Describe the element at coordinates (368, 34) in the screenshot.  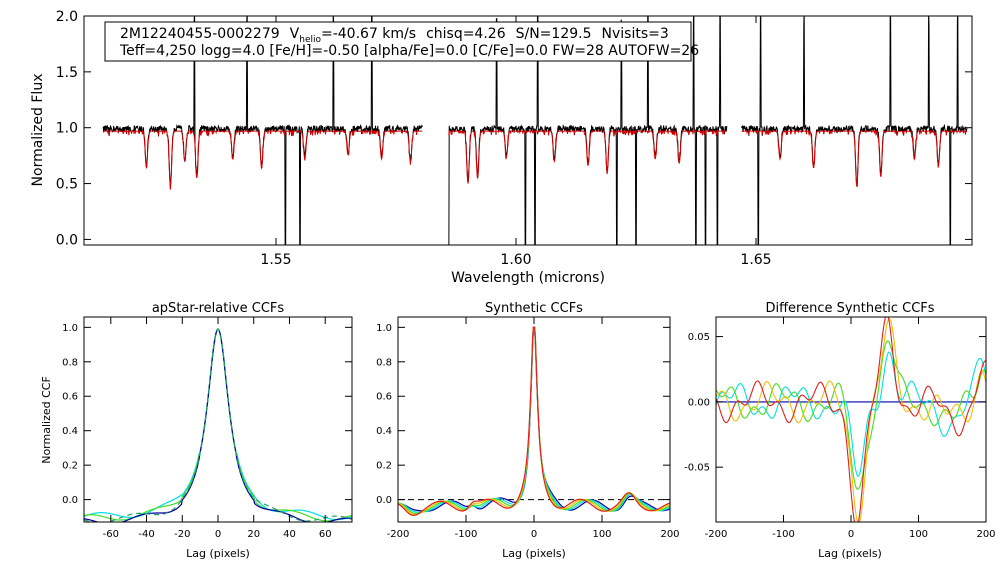
I see `vhelio-value: =-40.67 km/s` at that location.